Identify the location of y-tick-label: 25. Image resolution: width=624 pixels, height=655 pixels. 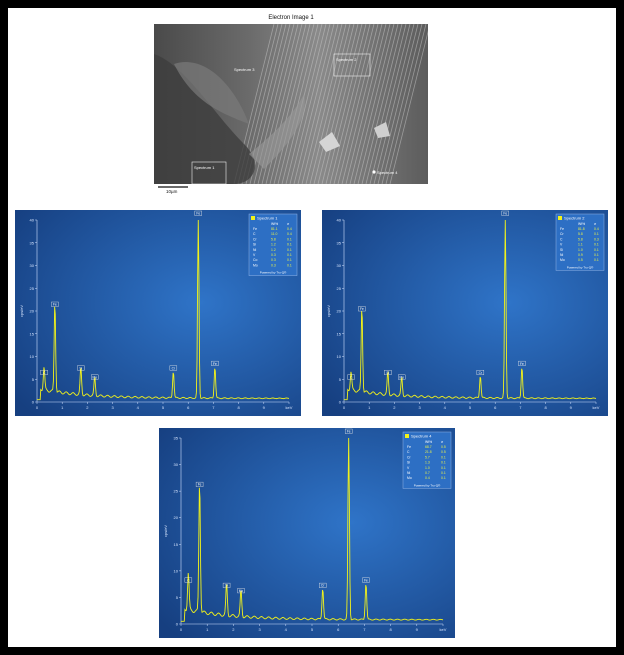
(339, 288).